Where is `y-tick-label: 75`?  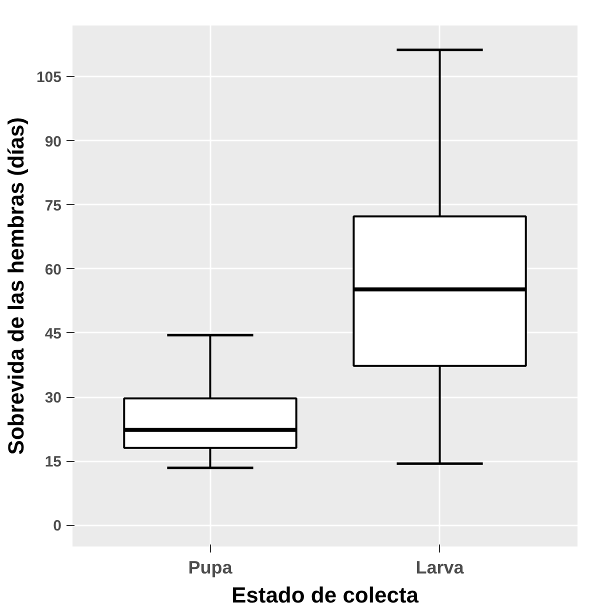 y-tick-label: 75 is located at coordinates (53, 205).